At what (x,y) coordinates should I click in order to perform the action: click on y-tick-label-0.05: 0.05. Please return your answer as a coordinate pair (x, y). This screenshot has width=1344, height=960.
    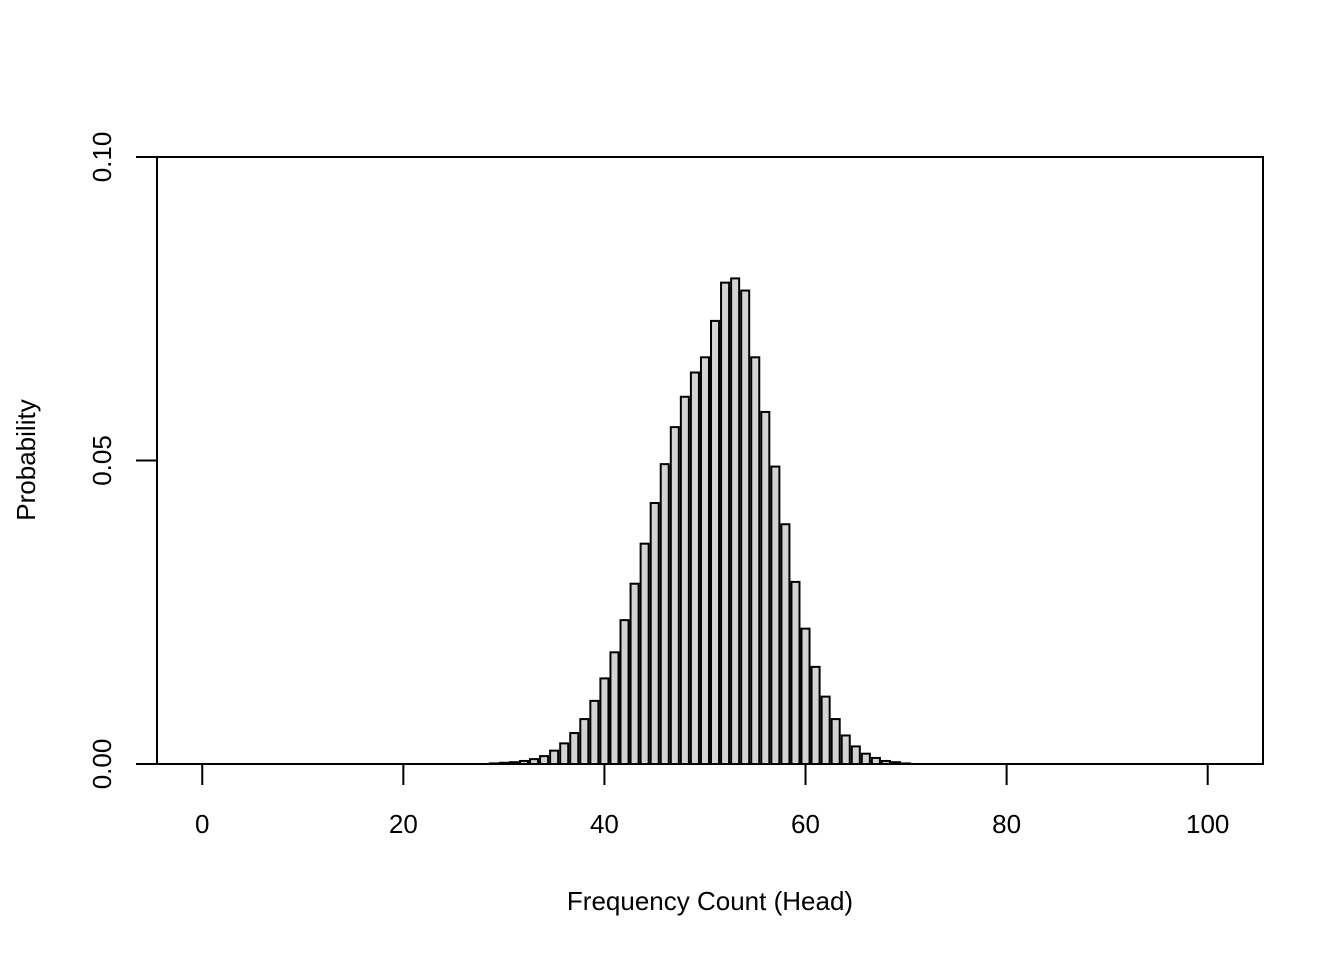
    Looking at the image, I should click on (102, 460).